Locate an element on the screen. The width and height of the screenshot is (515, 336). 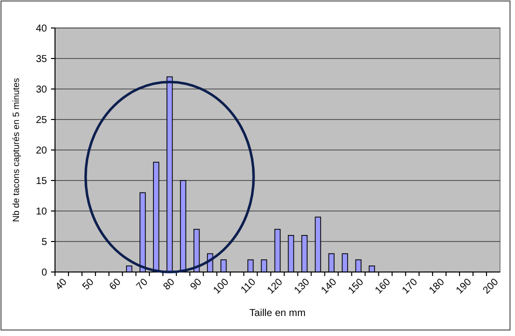
x-tick-label: 100 is located at coordinates (222, 286).